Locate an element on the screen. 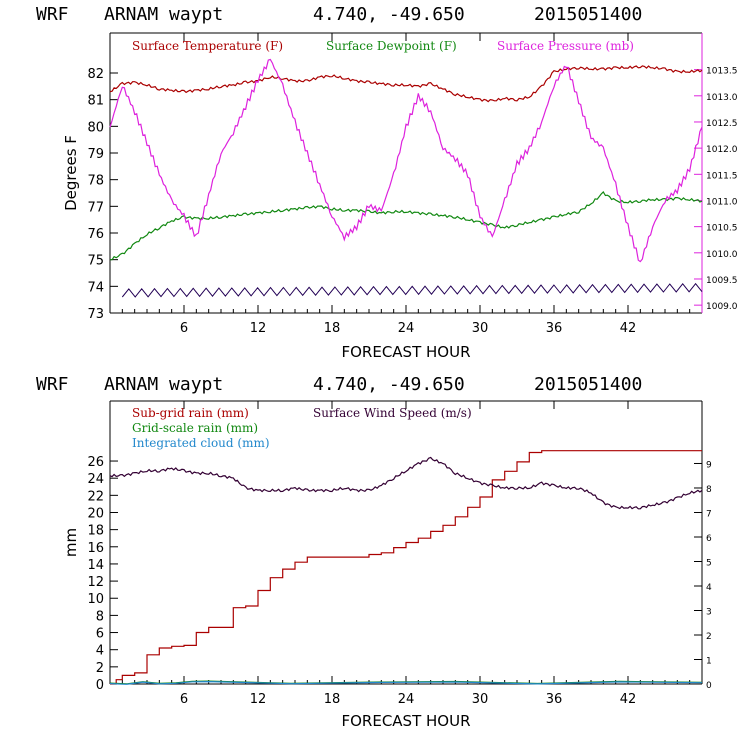  y2-tick-label: 1012.5 is located at coordinates (722, 124).